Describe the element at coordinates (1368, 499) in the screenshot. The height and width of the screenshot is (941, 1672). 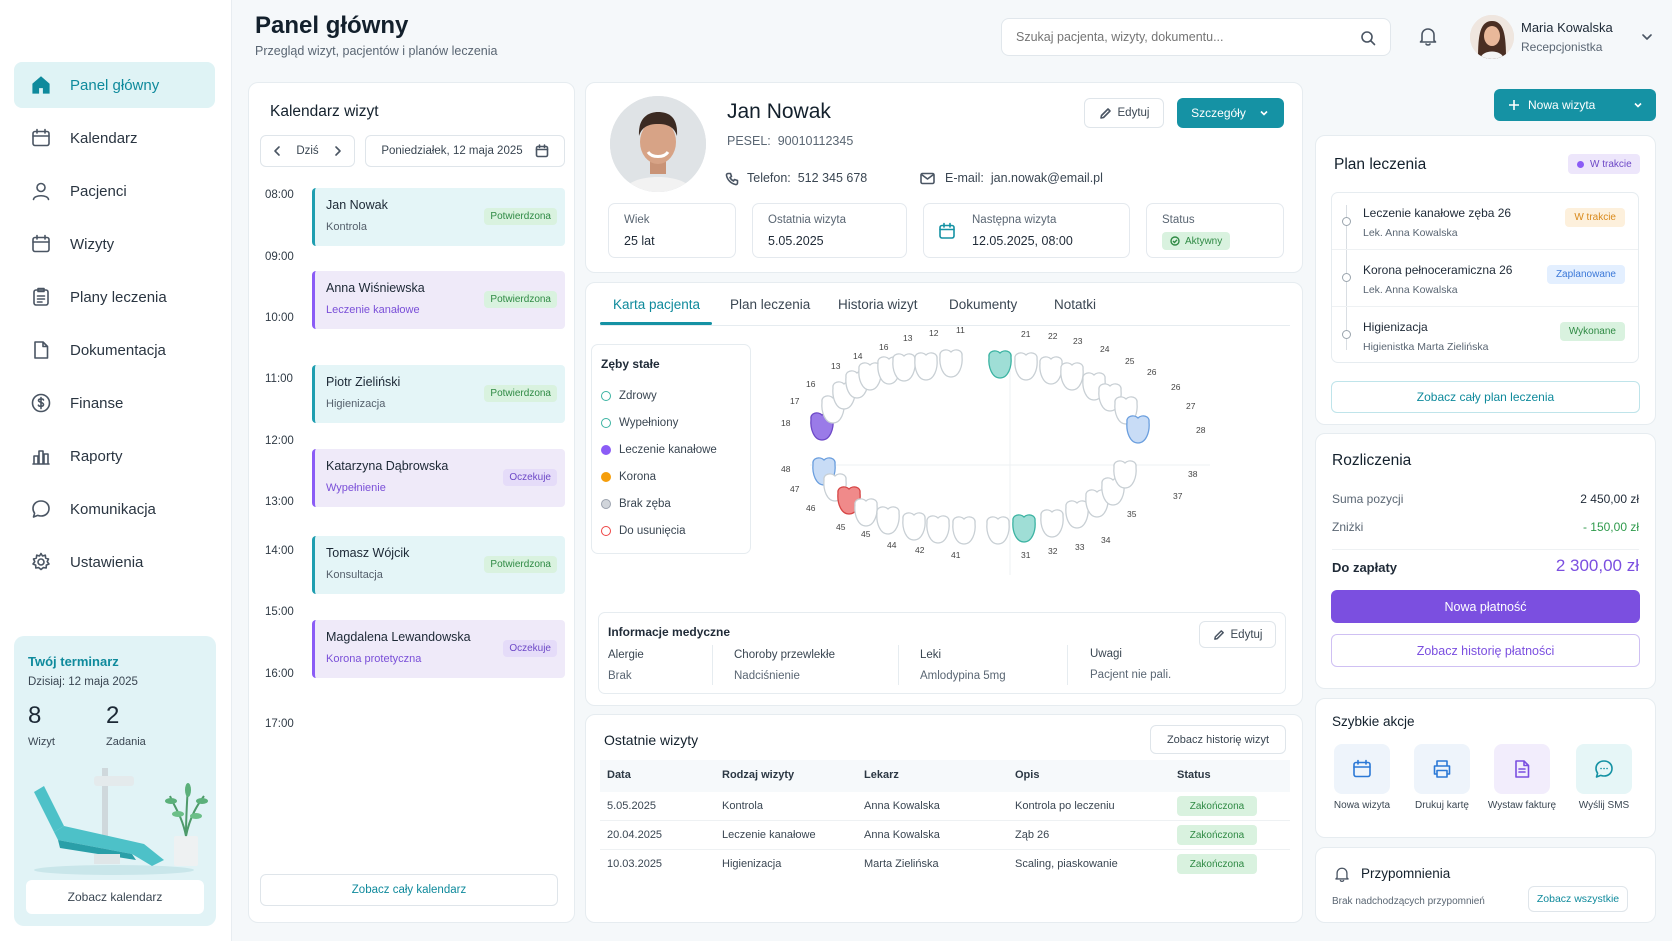
I see `sum-label: Suma pozycji` at that location.